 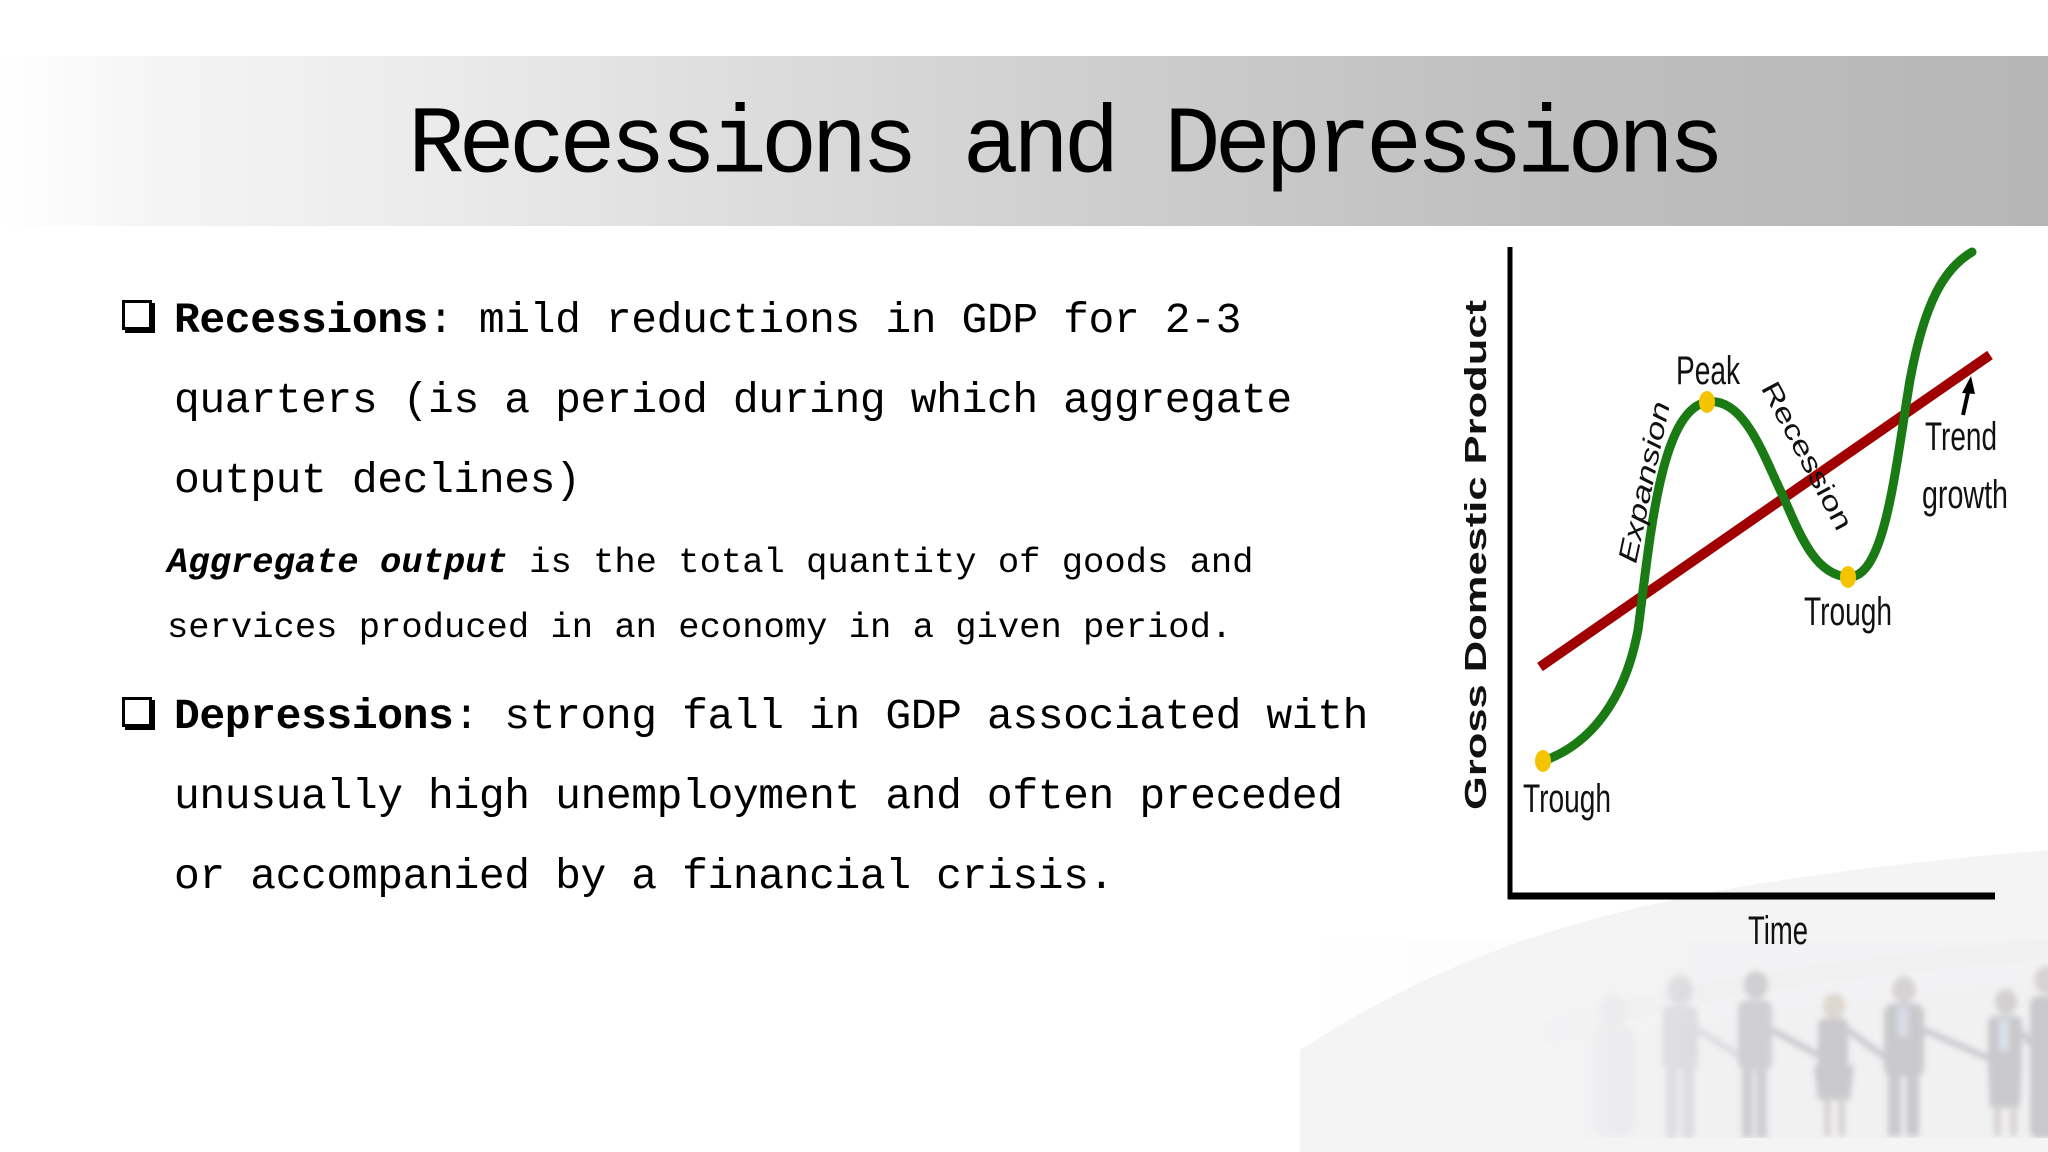 What do you see at coordinates (1961, 437) in the screenshot?
I see `trend-label-line-1: Trend` at bounding box center [1961, 437].